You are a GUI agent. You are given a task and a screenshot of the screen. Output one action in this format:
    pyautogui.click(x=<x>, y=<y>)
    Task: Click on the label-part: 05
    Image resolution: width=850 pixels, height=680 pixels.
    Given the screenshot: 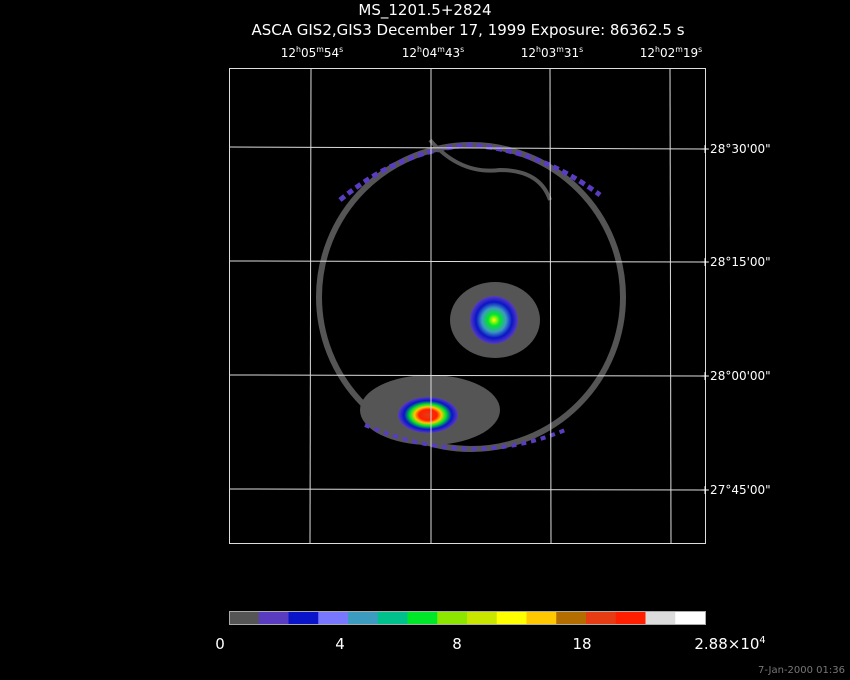 What is the action you would take?
    pyautogui.click(x=308, y=53)
    